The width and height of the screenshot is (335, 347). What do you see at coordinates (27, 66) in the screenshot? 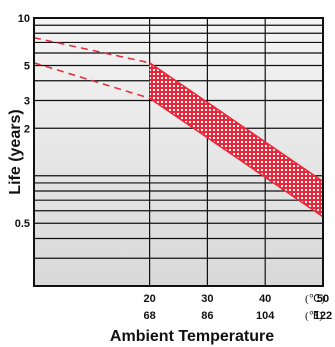
I see `y-tick-label: 5` at bounding box center [27, 66].